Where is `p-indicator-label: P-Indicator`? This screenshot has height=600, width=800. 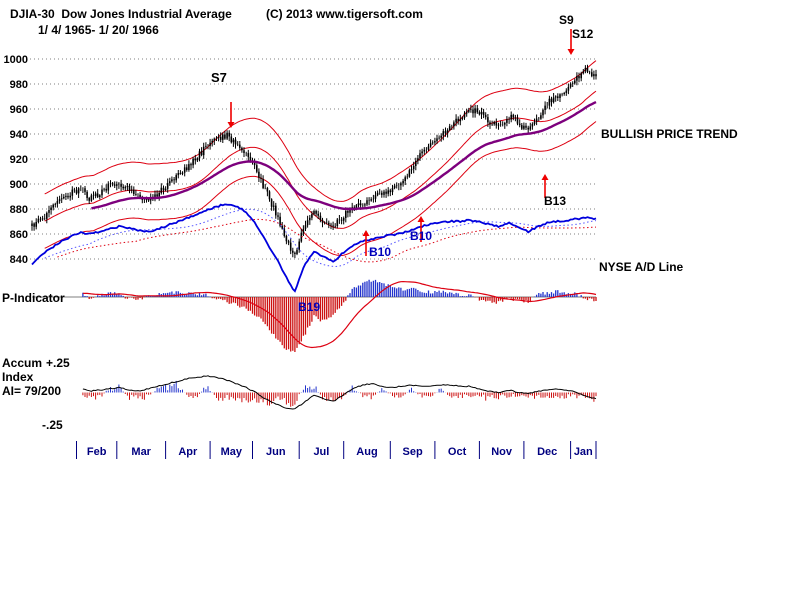
p-indicator-label: P-Indicator is located at coordinates (33, 298).